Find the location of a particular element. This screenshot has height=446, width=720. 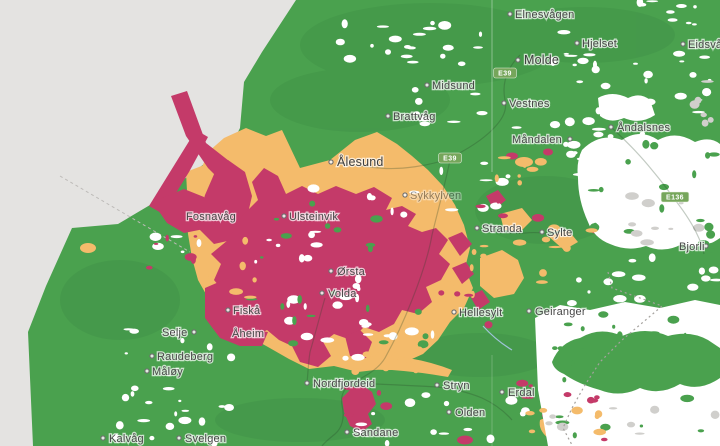

place-label-group: Molde is located at coordinates (537, 60).